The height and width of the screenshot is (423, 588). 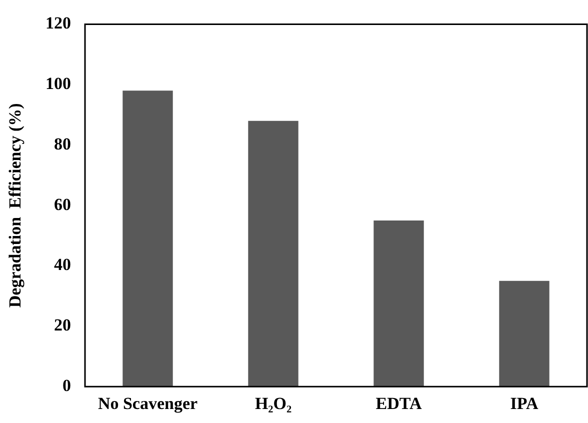 What do you see at coordinates (15, 205) in the screenshot?
I see `y-axis-title: Degradation Efficiency (%)` at bounding box center [15, 205].